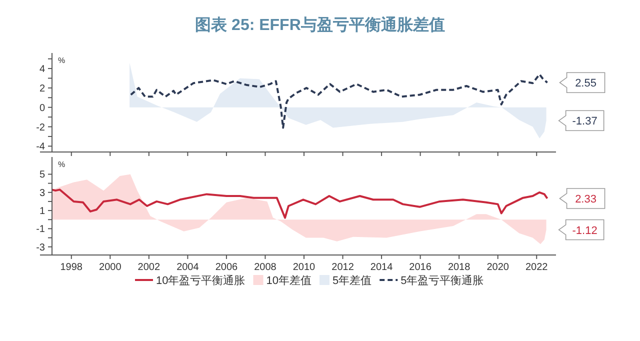  What do you see at coordinates (585, 199) in the screenshot?
I see `text: 2.33` at bounding box center [585, 199].